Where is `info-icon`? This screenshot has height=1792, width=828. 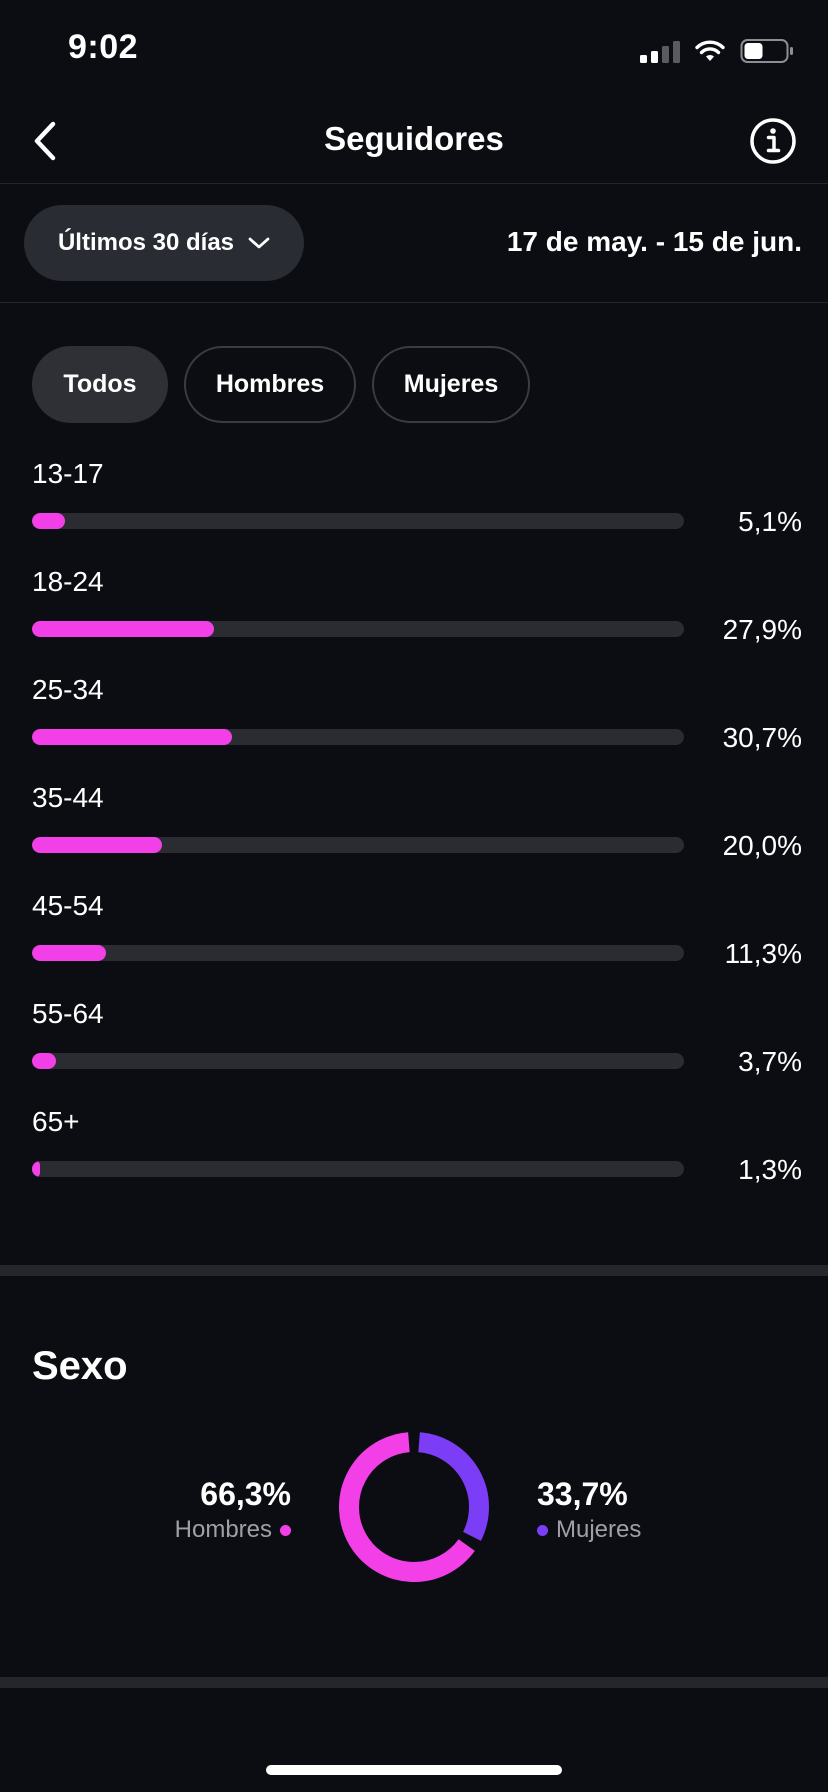
info-icon is located at coordinates (773, 141).